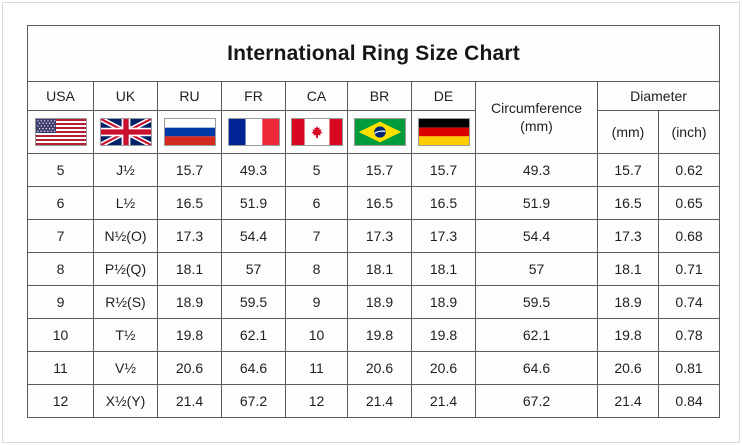 This screenshot has width=742, height=445. Describe the element at coordinates (628, 335) in the screenshot. I see `cell-dia_mm: 19.8` at that location.